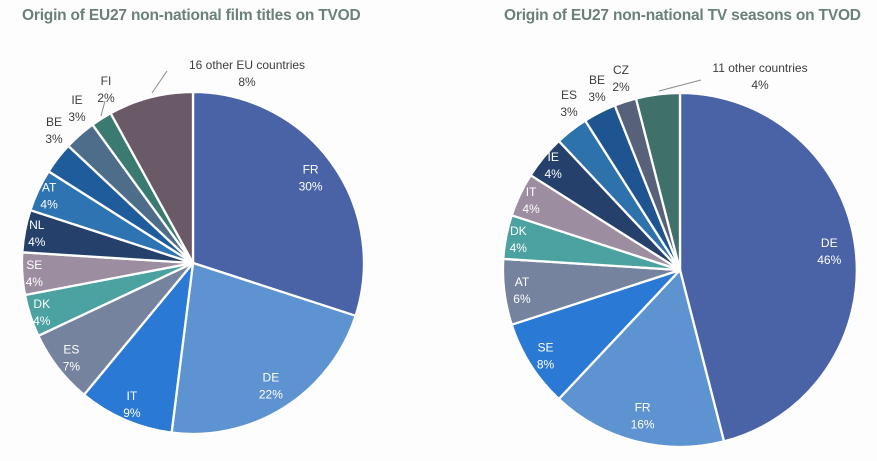 The image size is (877, 461). I want to click on pie-0-slice-it, so click(138, 347).